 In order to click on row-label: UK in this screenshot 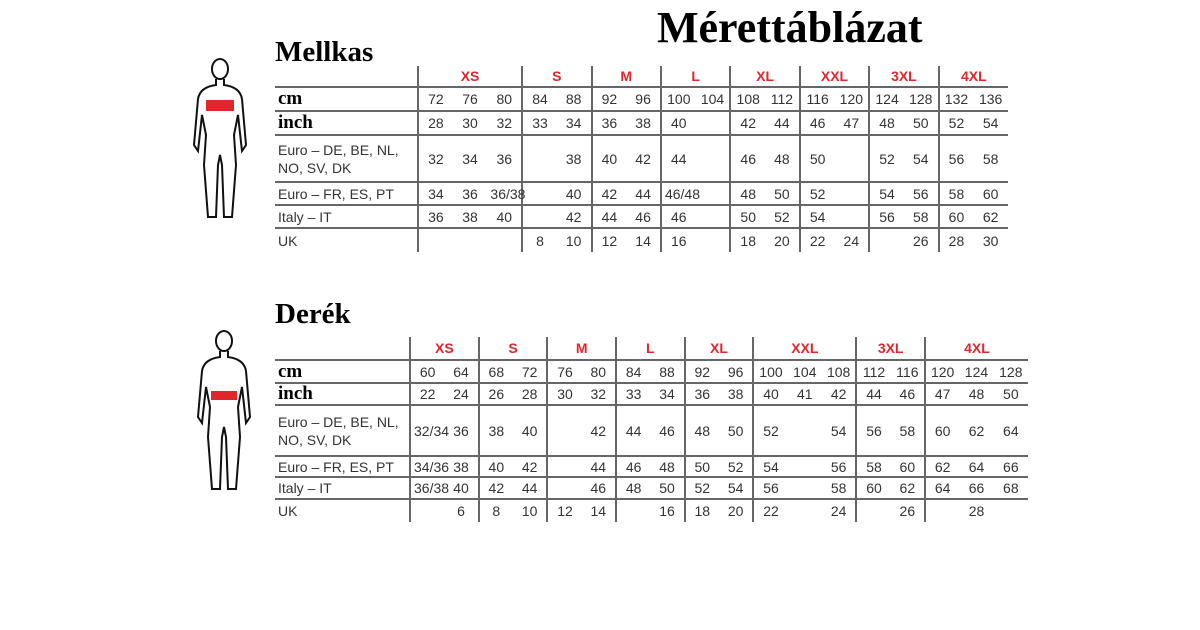, I will do `click(346, 239)`.